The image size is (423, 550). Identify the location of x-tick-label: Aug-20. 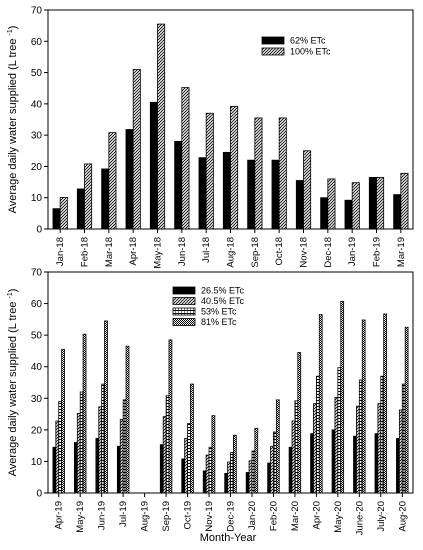
(402, 516).